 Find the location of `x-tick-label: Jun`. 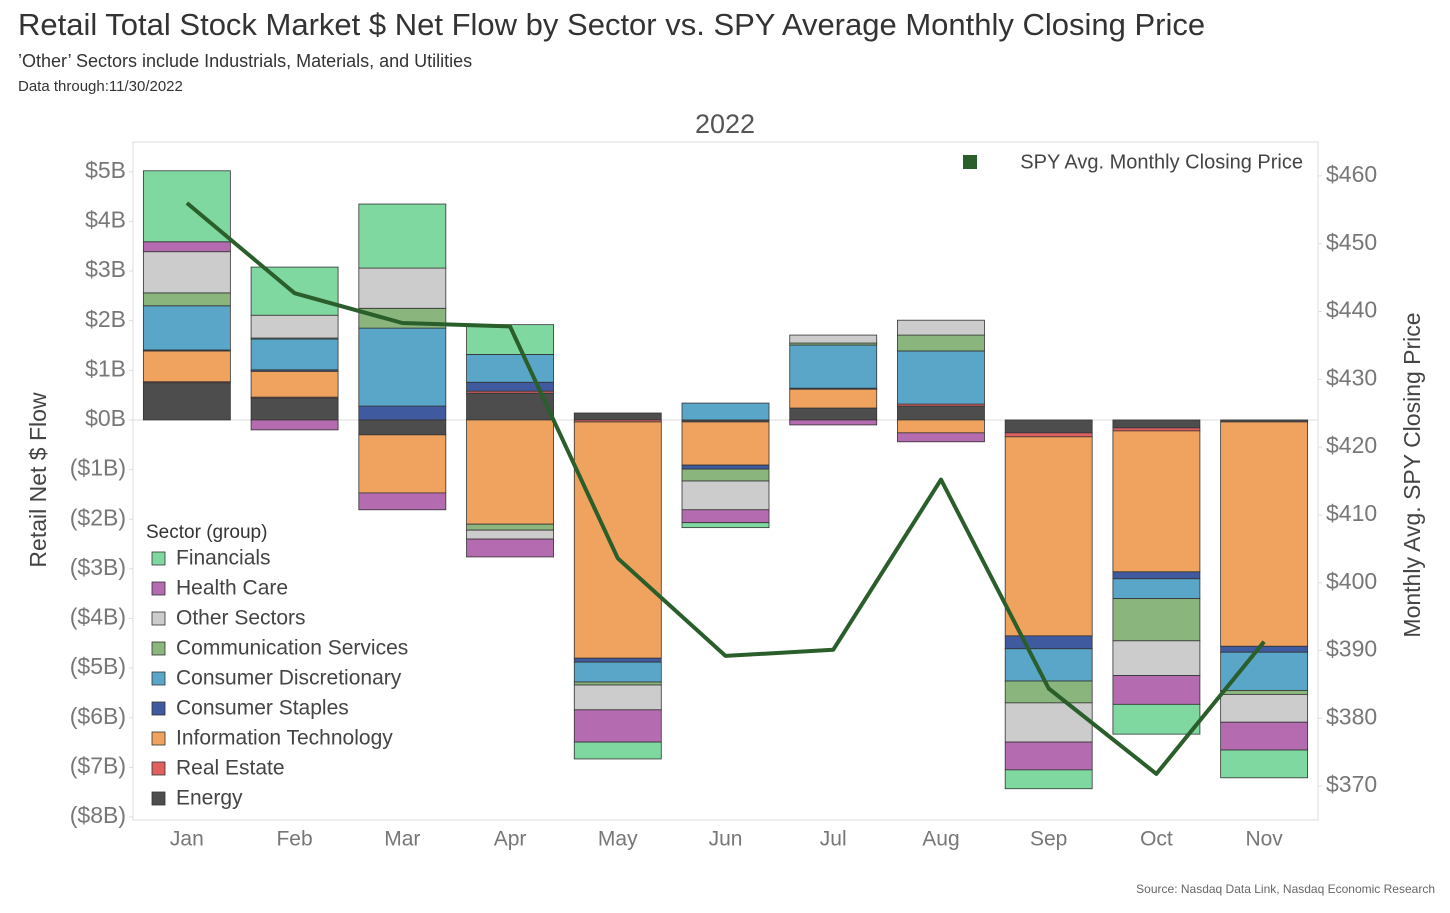

x-tick-label: Jun is located at coordinates (726, 839).